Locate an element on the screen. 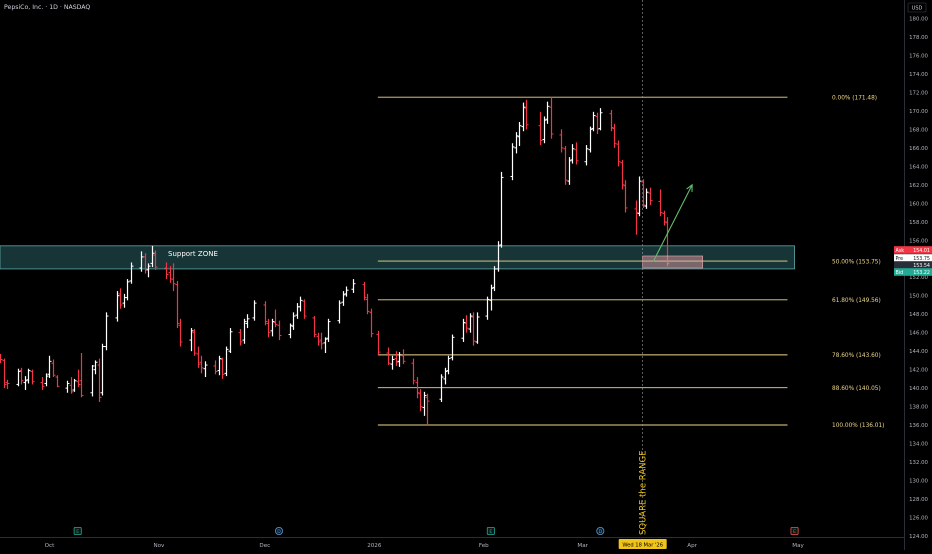 The height and width of the screenshot is (554, 932). projection-box is located at coordinates (673, 262).